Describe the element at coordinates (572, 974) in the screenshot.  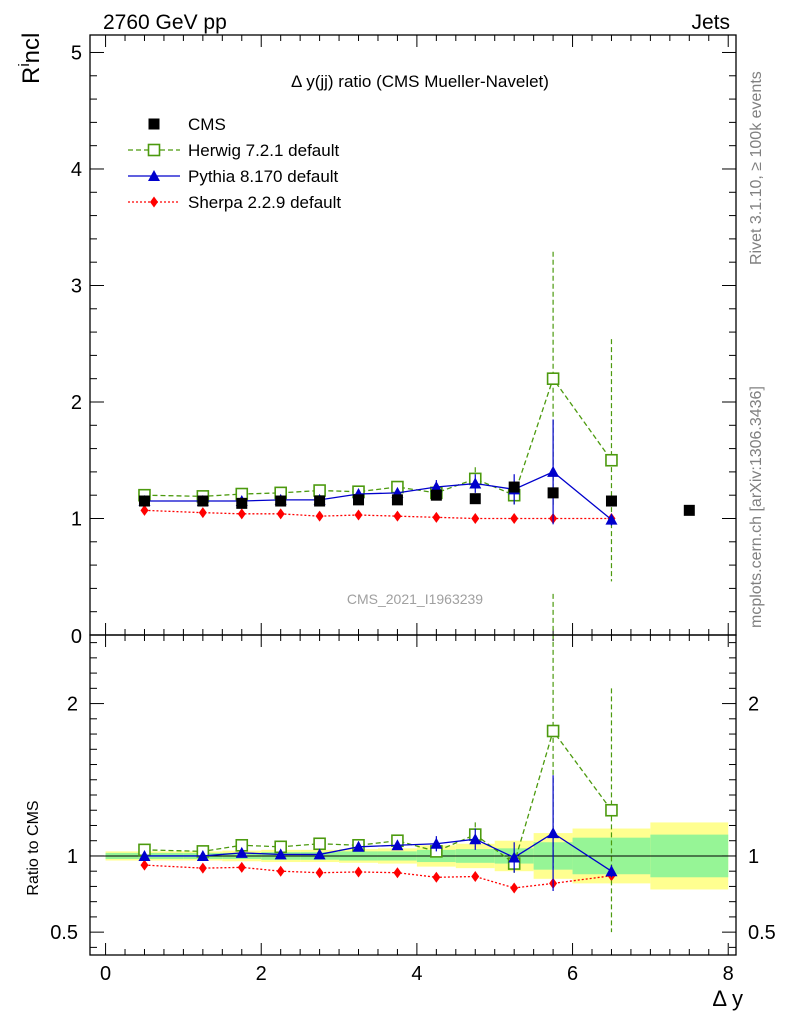
I see `x-tick-label: 6` at that location.